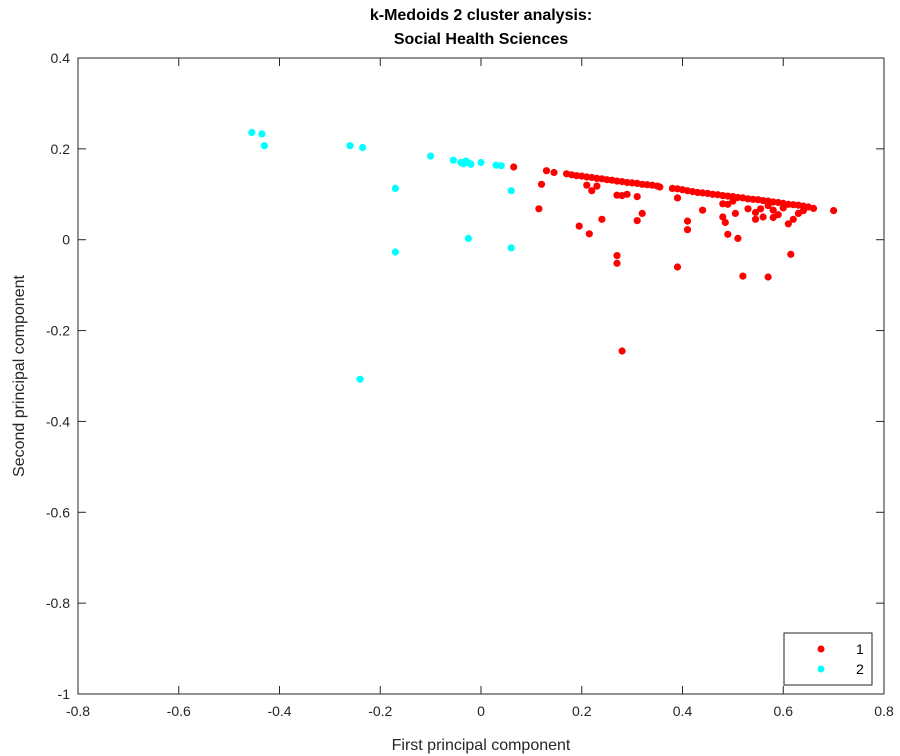 Image resolution: width=900 pixels, height=756 pixels. What do you see at coordinates (784, 711) in the screenshot?
I see `x-tick-label: 0.6` at bounding box center [784, 711].